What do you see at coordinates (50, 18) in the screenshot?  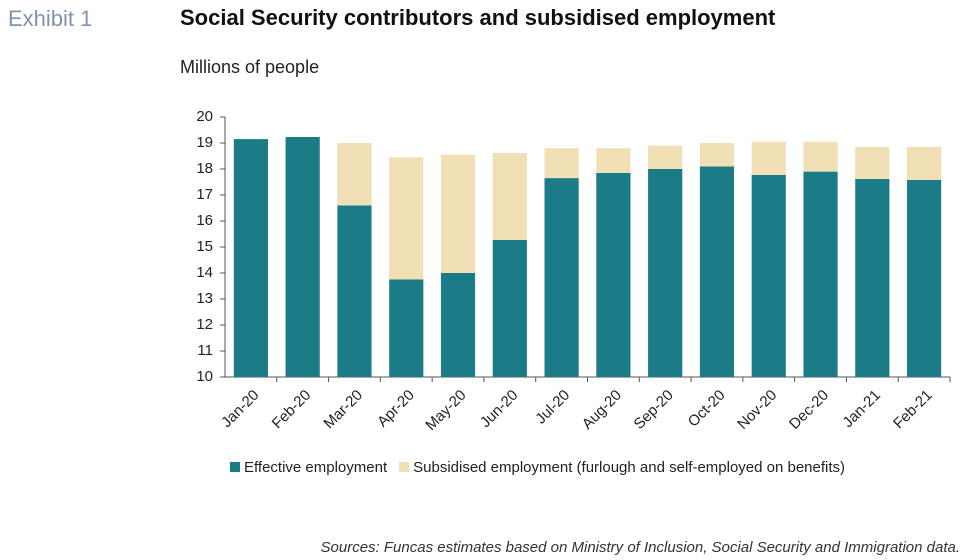 I see `exhibit-label: Exhibit 1` at bounding box center [50, 18].